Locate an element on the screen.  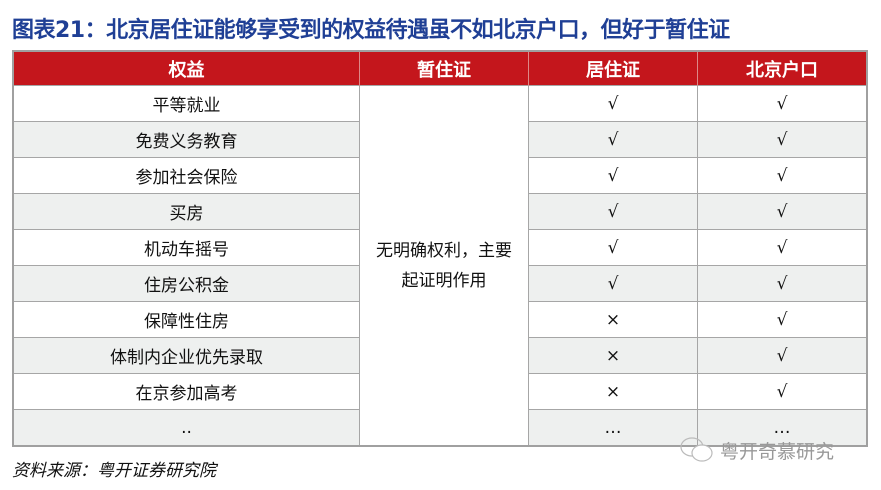
cell-right: 参加社会保险 is located at coordinates (186, 175).